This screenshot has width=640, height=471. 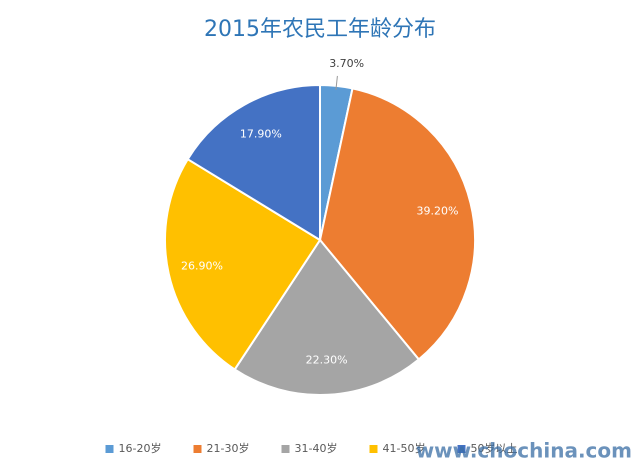 I want to click on legend-label: 41-50岁, so click(x=404, y=448).